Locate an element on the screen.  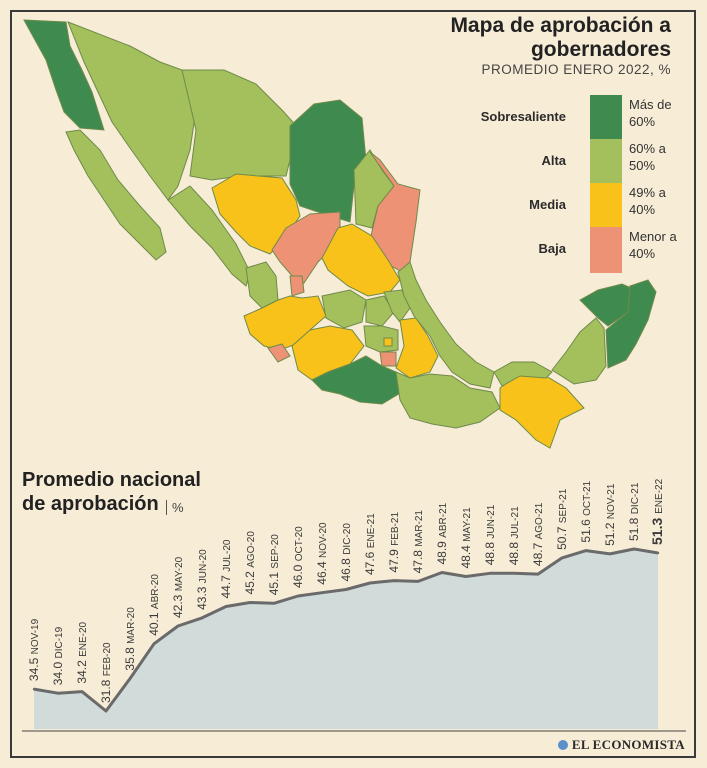
chart-data-label: 45.1 SEP-20 is located at coordinates (274, 565).